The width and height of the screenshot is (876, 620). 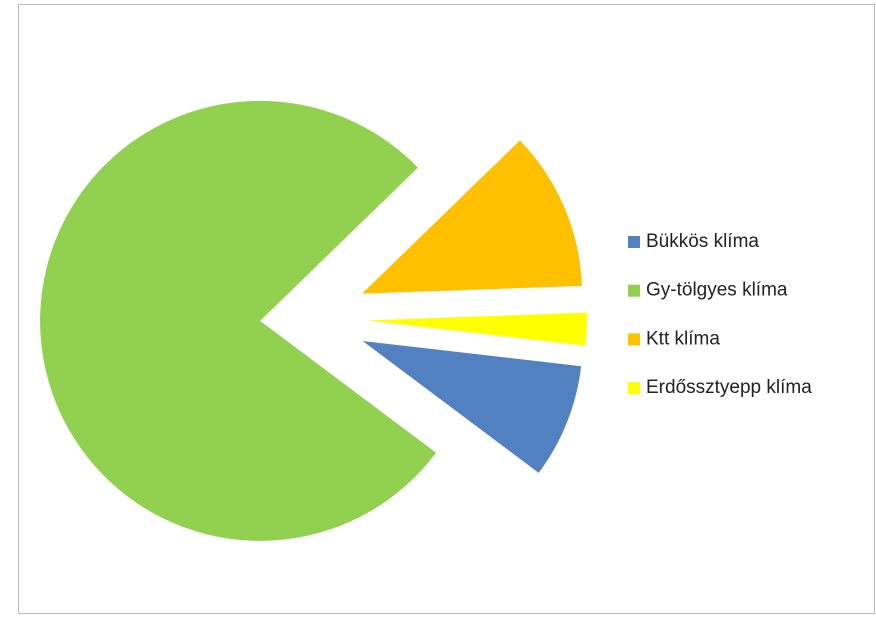 I want to click on legend-label: Ktt klíma, so click(x=683, y=338).